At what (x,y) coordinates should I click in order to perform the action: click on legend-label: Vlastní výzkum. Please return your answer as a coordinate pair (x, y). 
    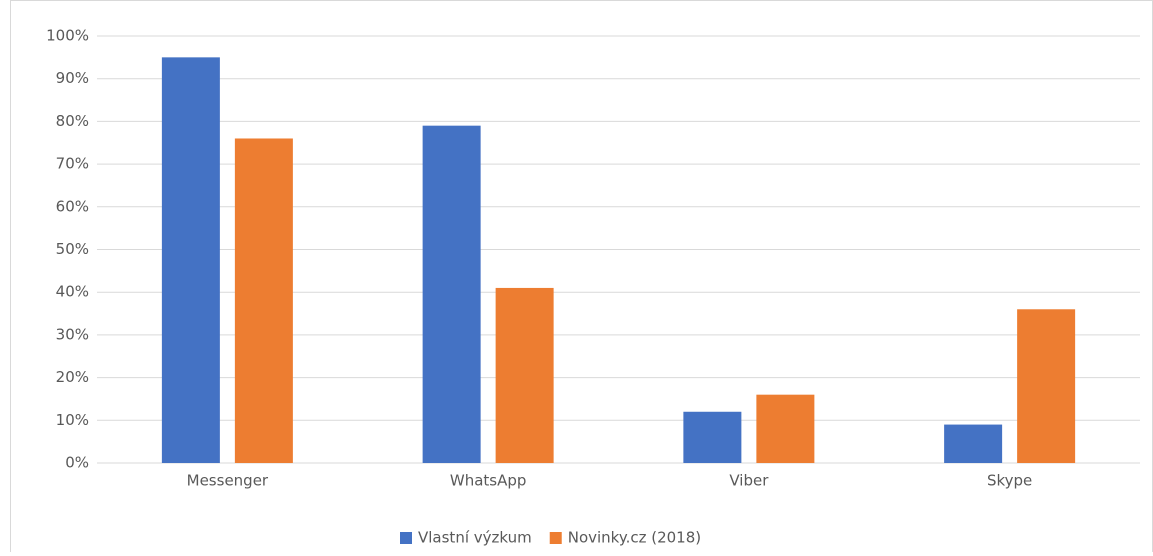
    Looking at the image, I should click on (475, 538).